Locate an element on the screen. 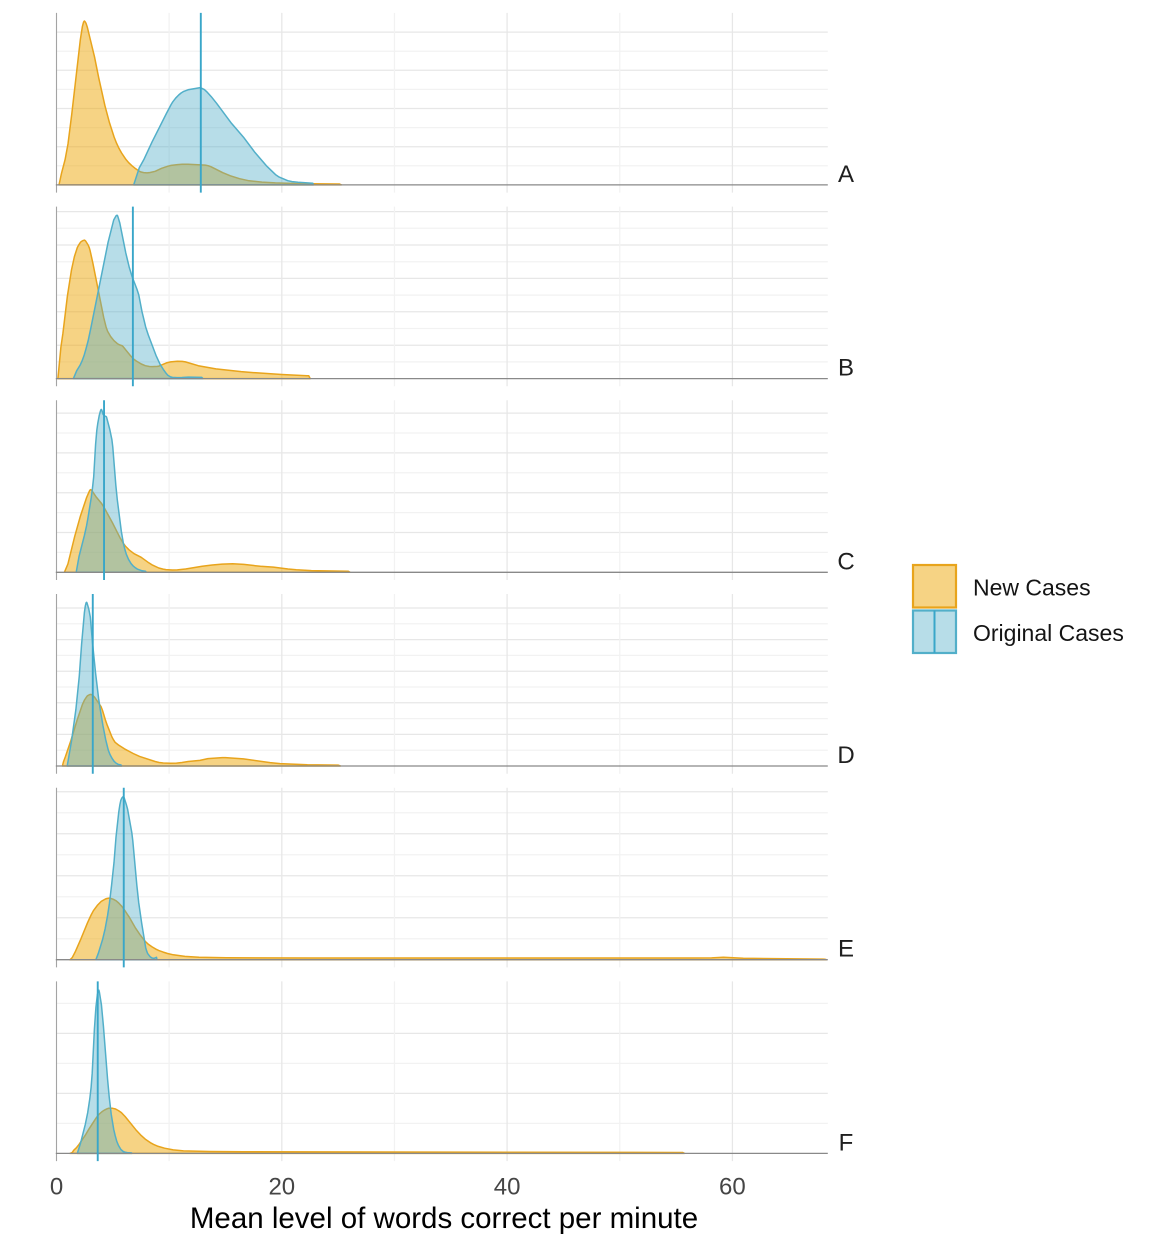 The width and height of the screenshot is (1152, 1253). facet-panel-e: E is located at coordinates (454, 877).